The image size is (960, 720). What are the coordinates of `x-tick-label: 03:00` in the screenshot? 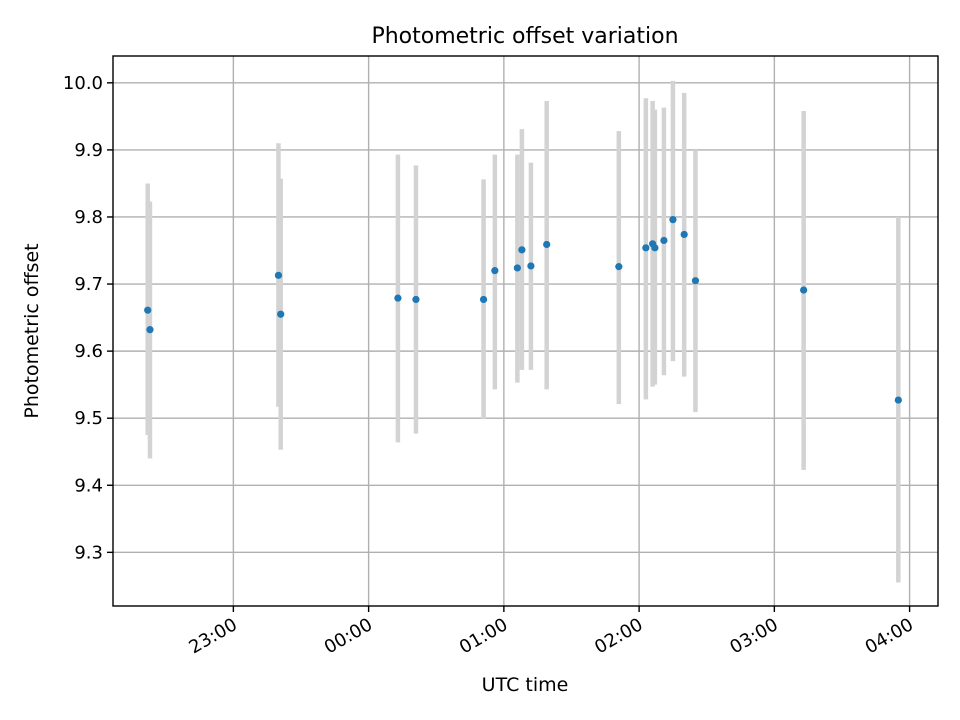 It's located at (753, 636).